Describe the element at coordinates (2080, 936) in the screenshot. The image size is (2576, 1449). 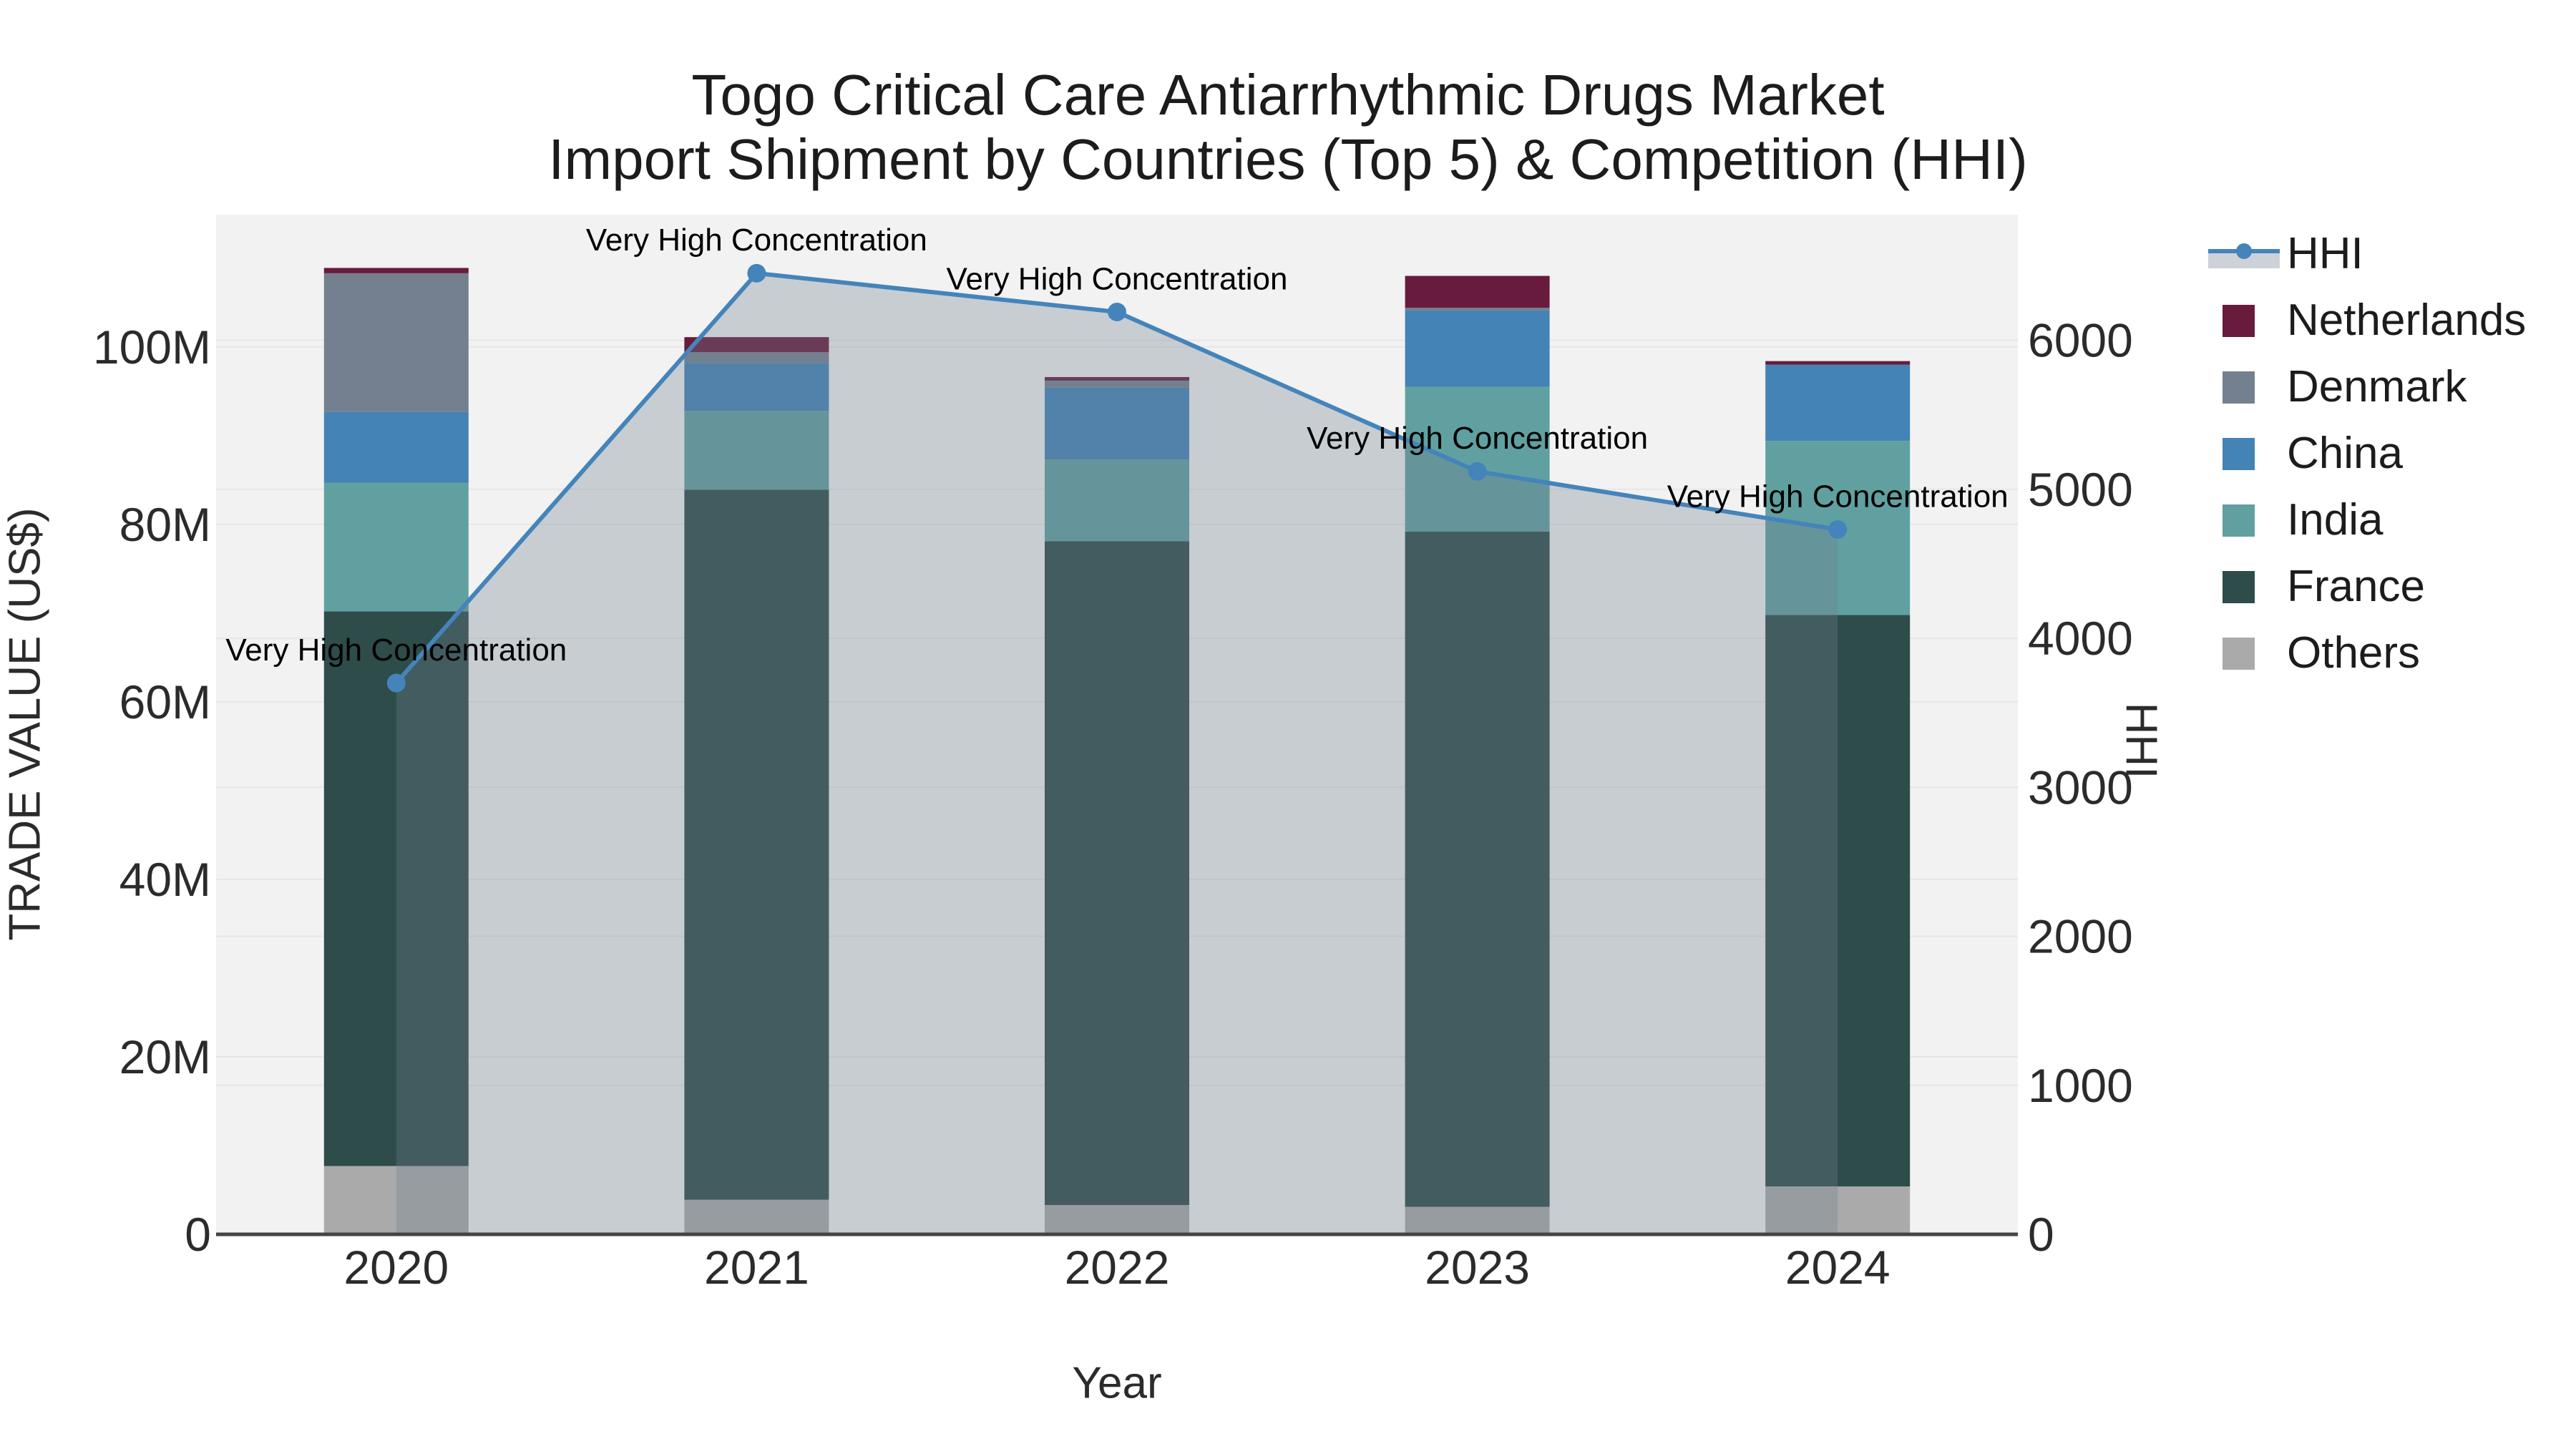
I see `y-right-tick-2000: 2000` at that location.